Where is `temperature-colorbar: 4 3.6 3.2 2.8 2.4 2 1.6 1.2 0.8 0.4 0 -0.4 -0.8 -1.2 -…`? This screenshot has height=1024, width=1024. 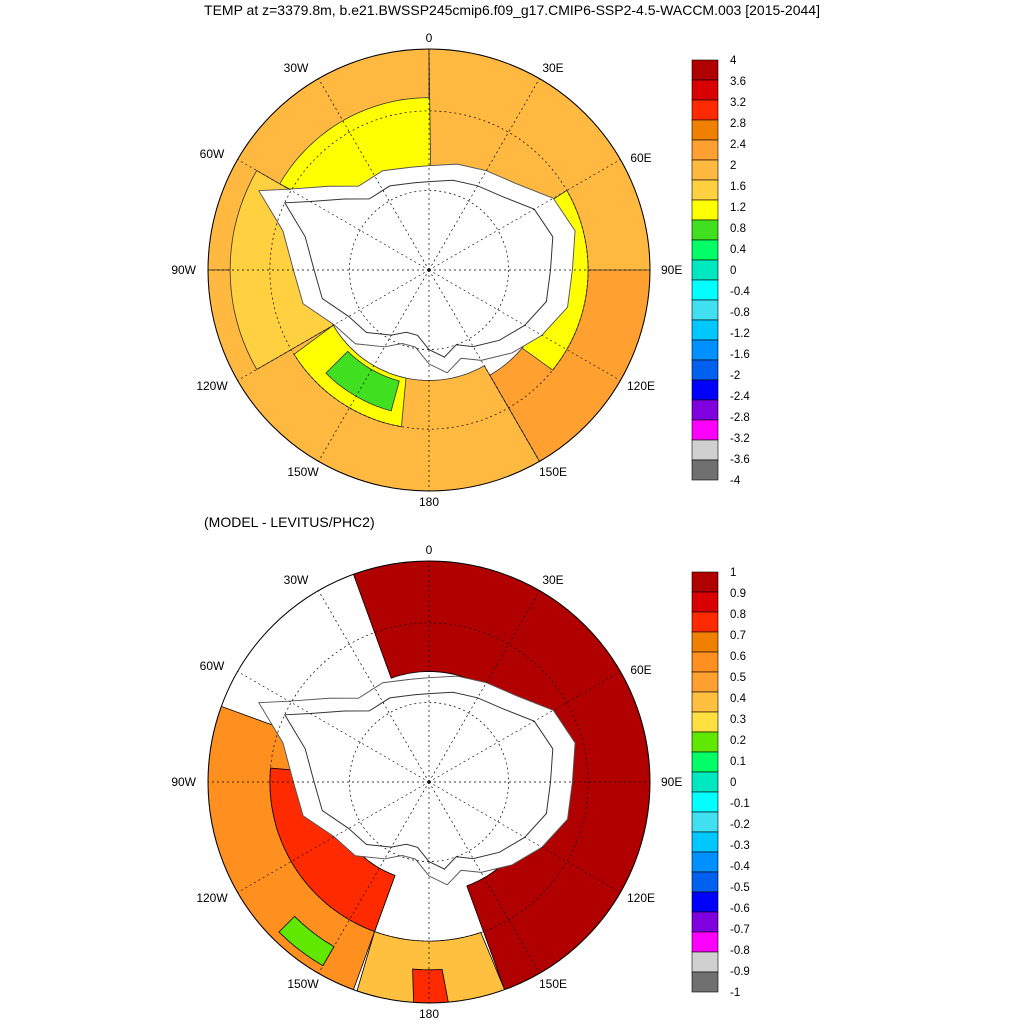 temperature-colorbar: 4 3.6 3.2 2.8 2.4 2 1.6 1.2 0.8 0.4 0 -0.4 -0.8 -1.2 -… is located at coordinates (720, 271).